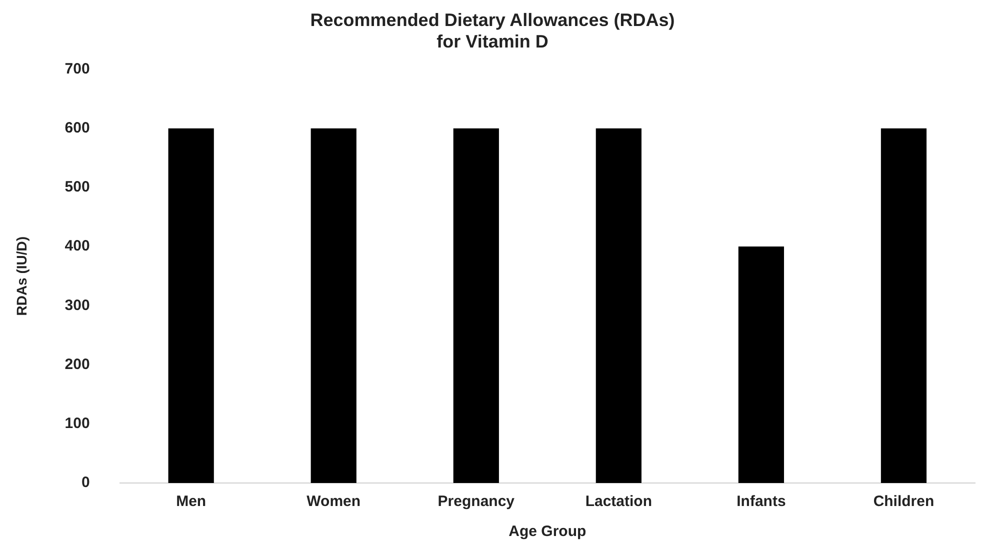 The image size is (983, 549). I want to click on chart-title: Recommended Dietary Allowances (RDAs) for Vitamin D, so click(492, 31).